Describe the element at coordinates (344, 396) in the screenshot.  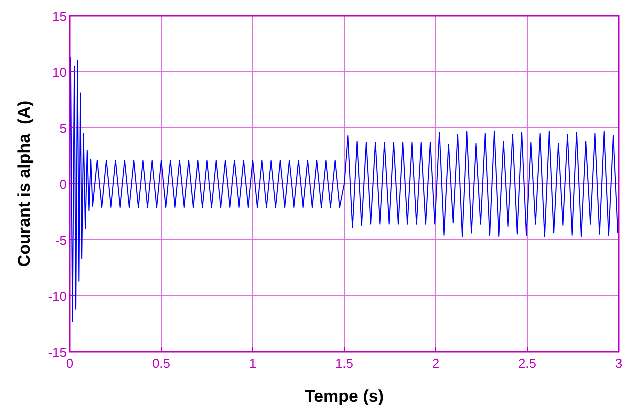
I see `x-axis-title: Tempe (s)` at that location.